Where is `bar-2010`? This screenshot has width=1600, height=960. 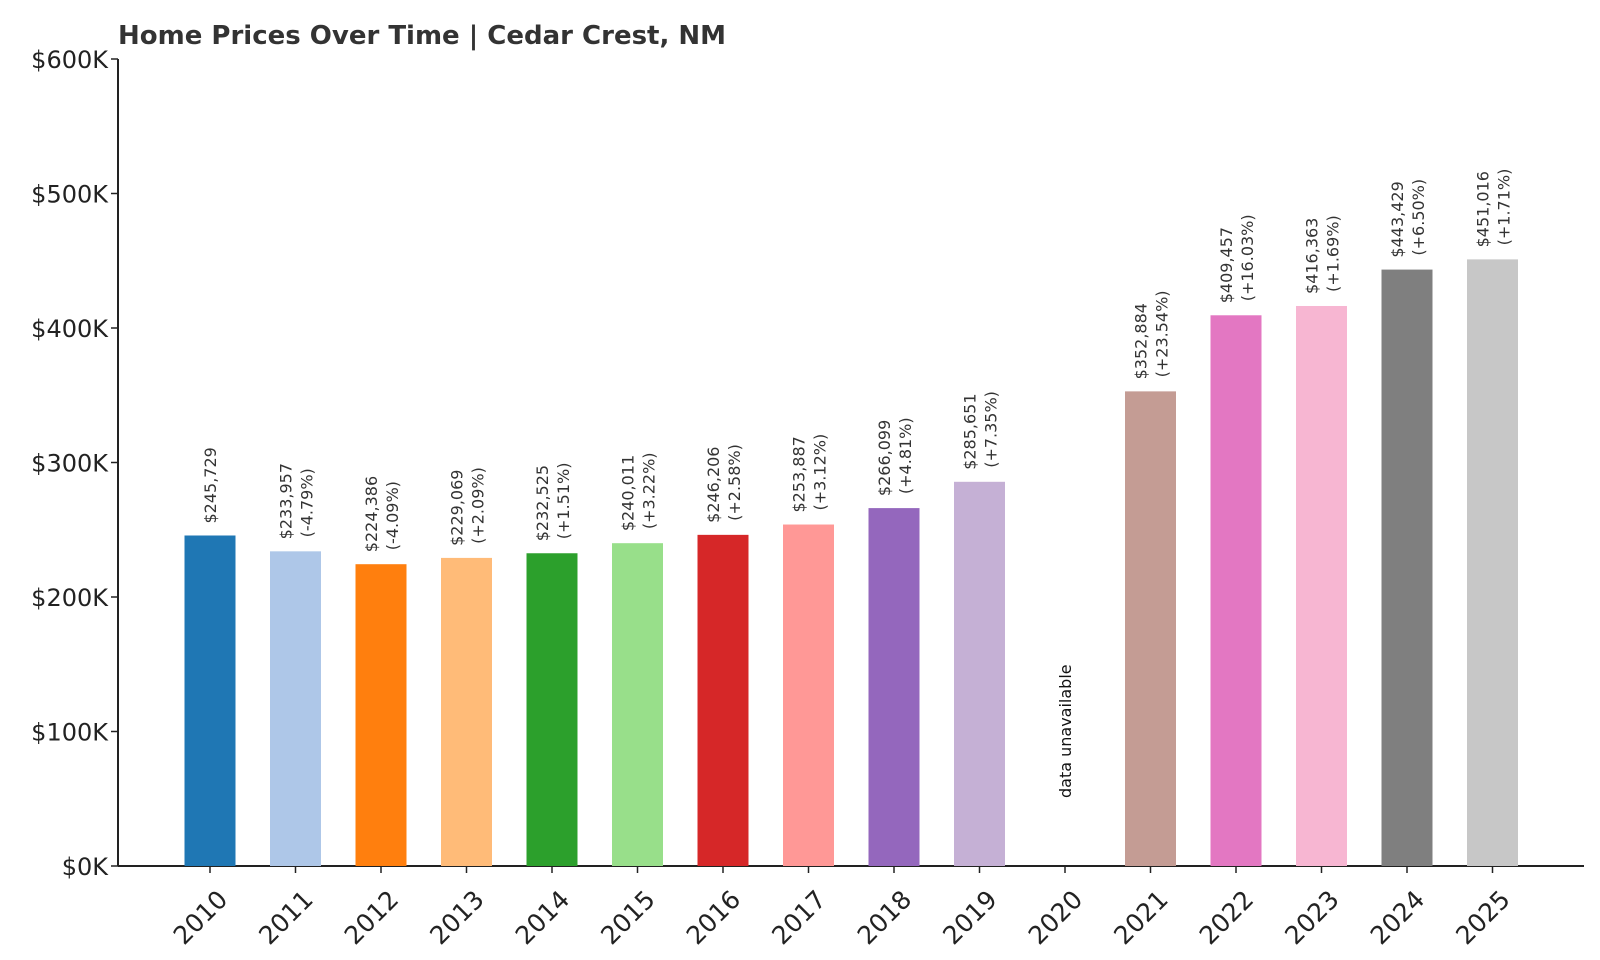 bar-2010 is located at coordinates (210, 700).